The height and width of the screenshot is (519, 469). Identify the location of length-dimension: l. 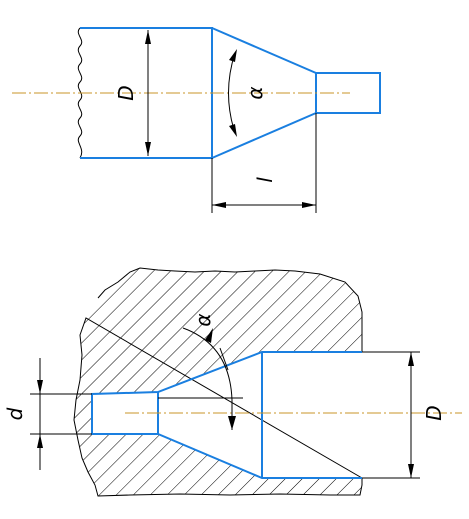
(264, 163).